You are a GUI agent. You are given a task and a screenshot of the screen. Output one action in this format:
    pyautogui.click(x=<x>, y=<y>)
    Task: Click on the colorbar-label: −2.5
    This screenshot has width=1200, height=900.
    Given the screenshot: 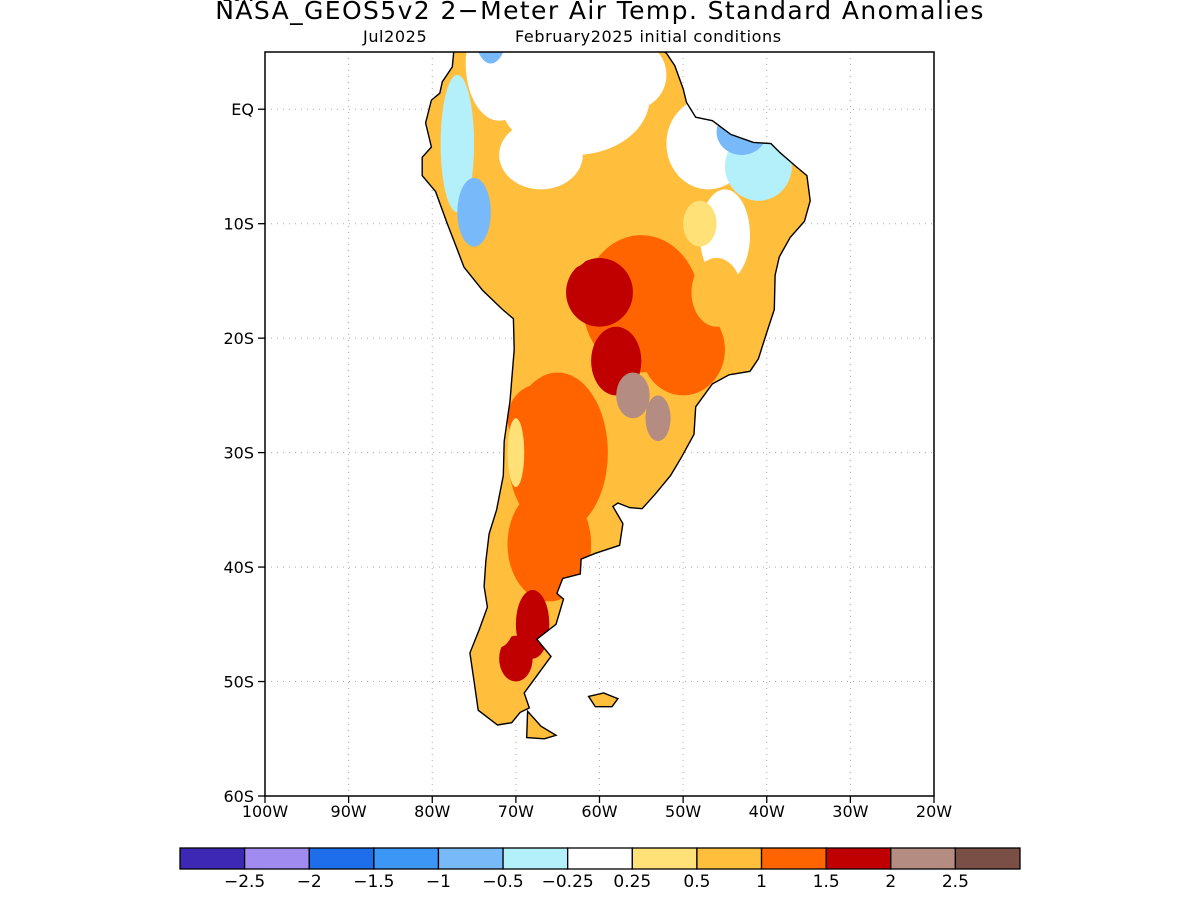 What is the action you would take?
    pyautogui.click(x=244, y=882)
    